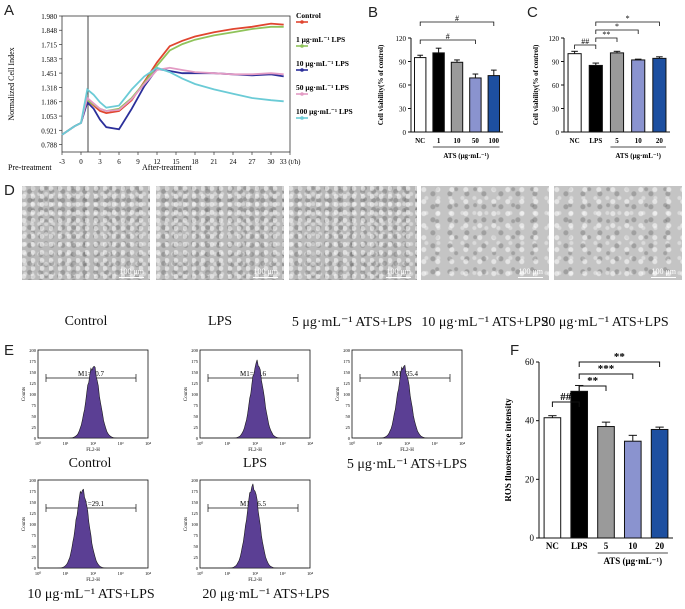  I want to click on x-tick-label: 27, so click(253, 162).